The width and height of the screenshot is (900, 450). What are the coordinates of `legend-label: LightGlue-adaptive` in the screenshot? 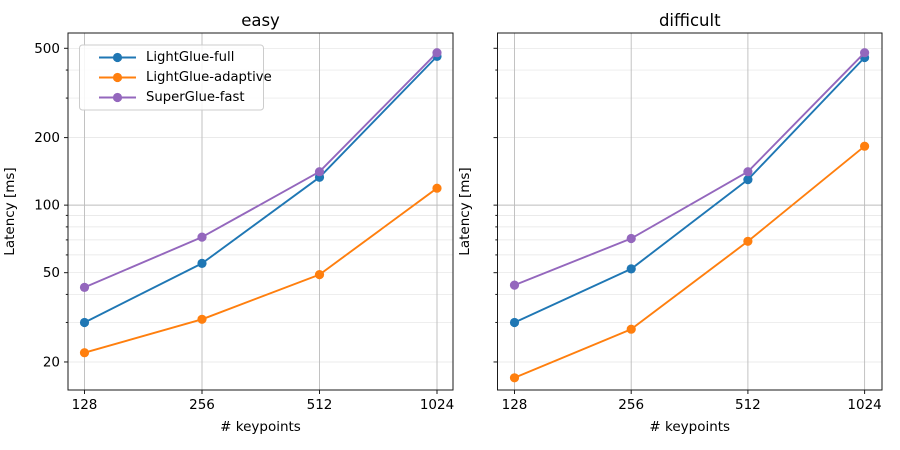 It's located at (209, 77).